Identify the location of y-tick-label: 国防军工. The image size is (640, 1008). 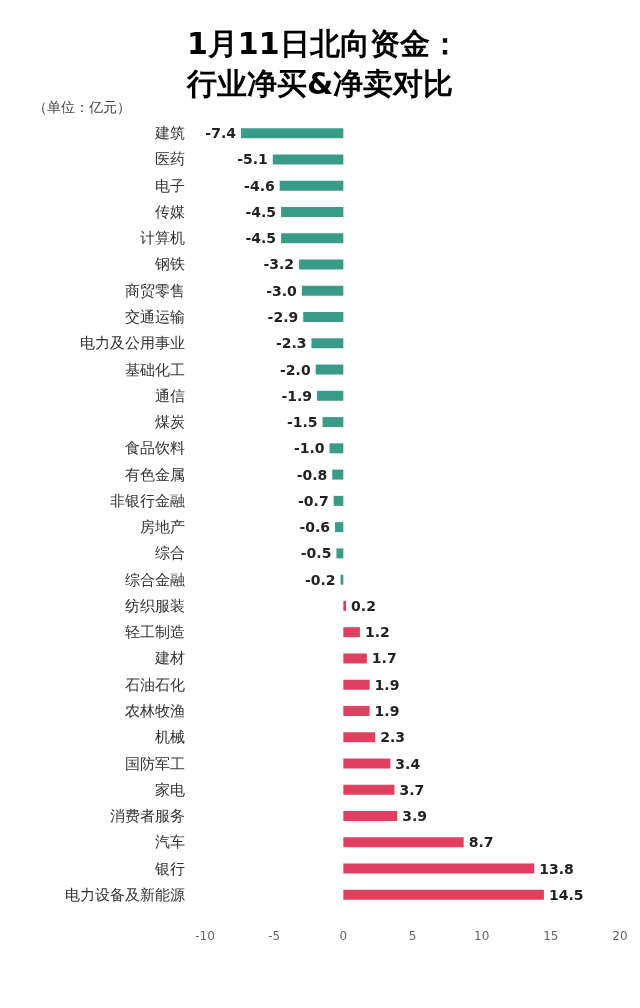
(154, 763).